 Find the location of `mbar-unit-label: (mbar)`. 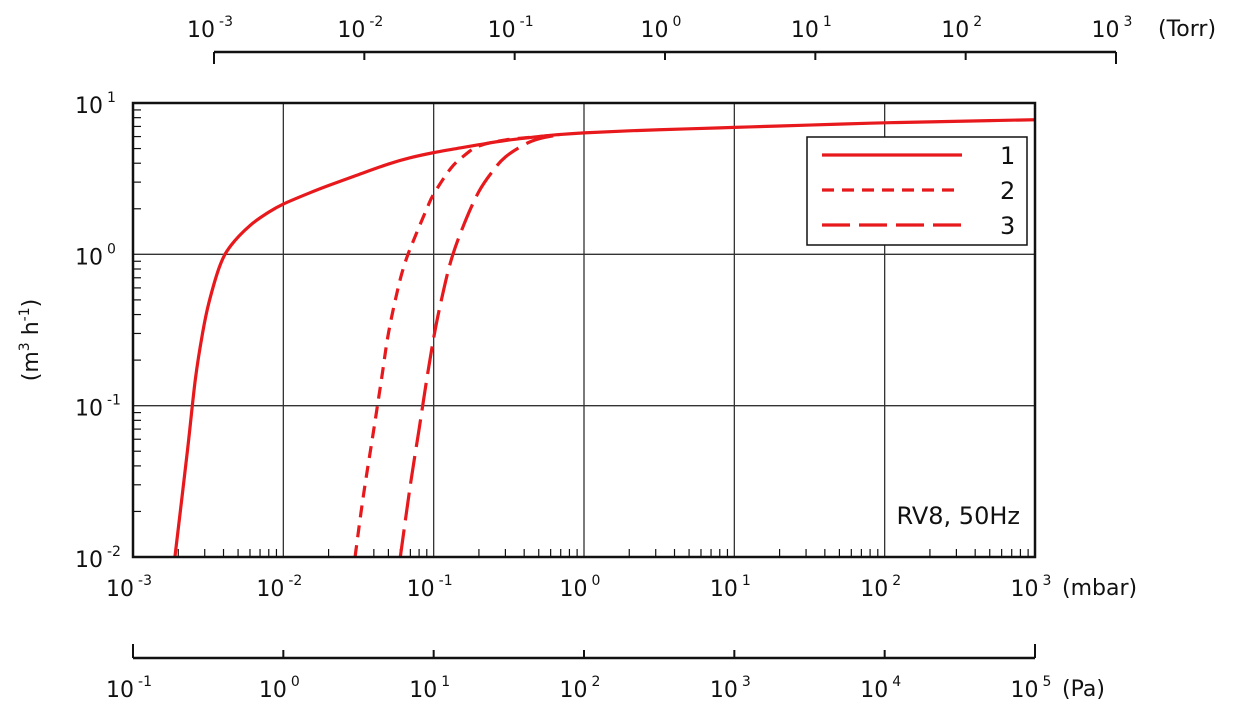

mbar-unit-label: (mbar) is located at coordinates (1099, 588).